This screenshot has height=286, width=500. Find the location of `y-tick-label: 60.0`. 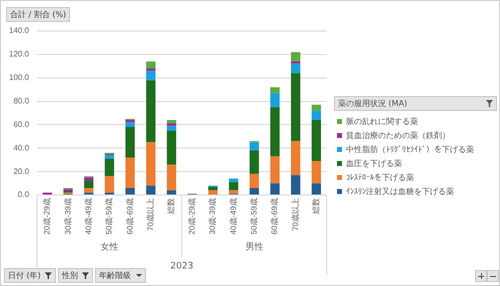

y-tick-label: 60.0 is located at coordinates (21, 124).